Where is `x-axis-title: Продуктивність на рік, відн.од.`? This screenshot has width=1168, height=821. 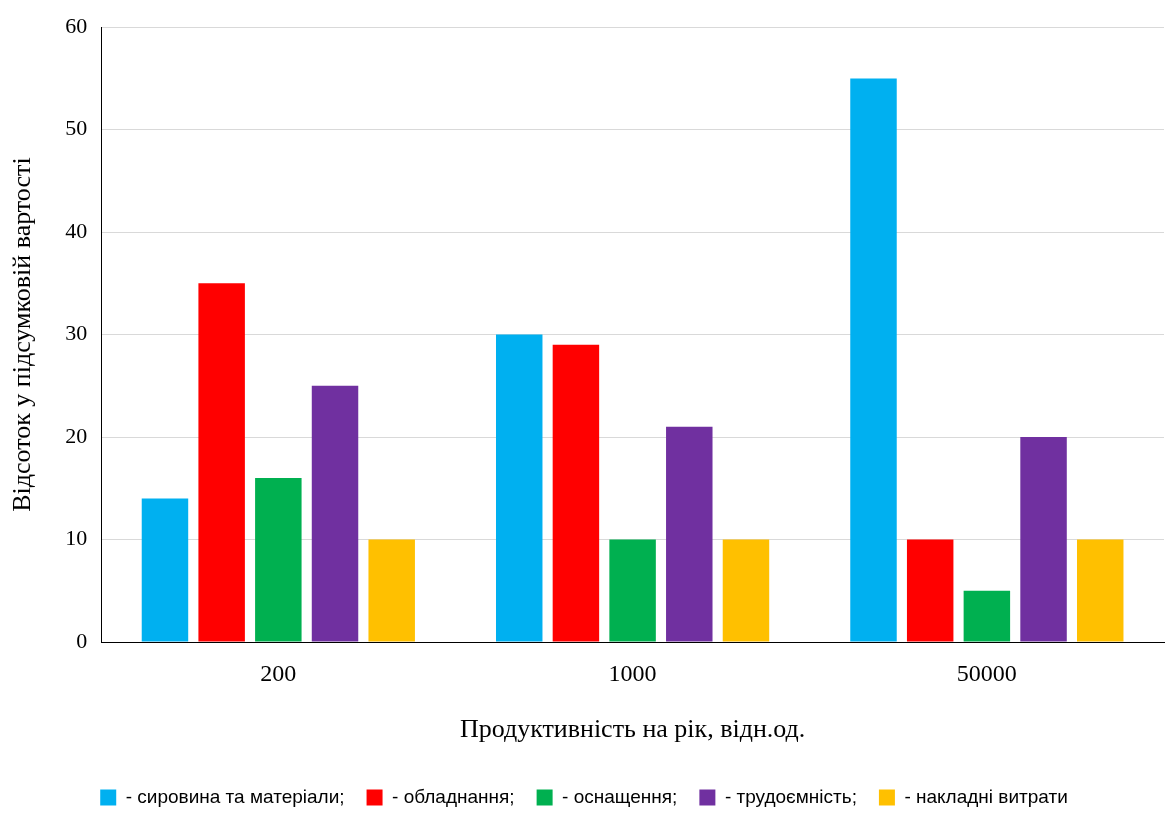 x-axis-title: Продуктивність на рік, відн.од. is located at coordinates (632, 729).